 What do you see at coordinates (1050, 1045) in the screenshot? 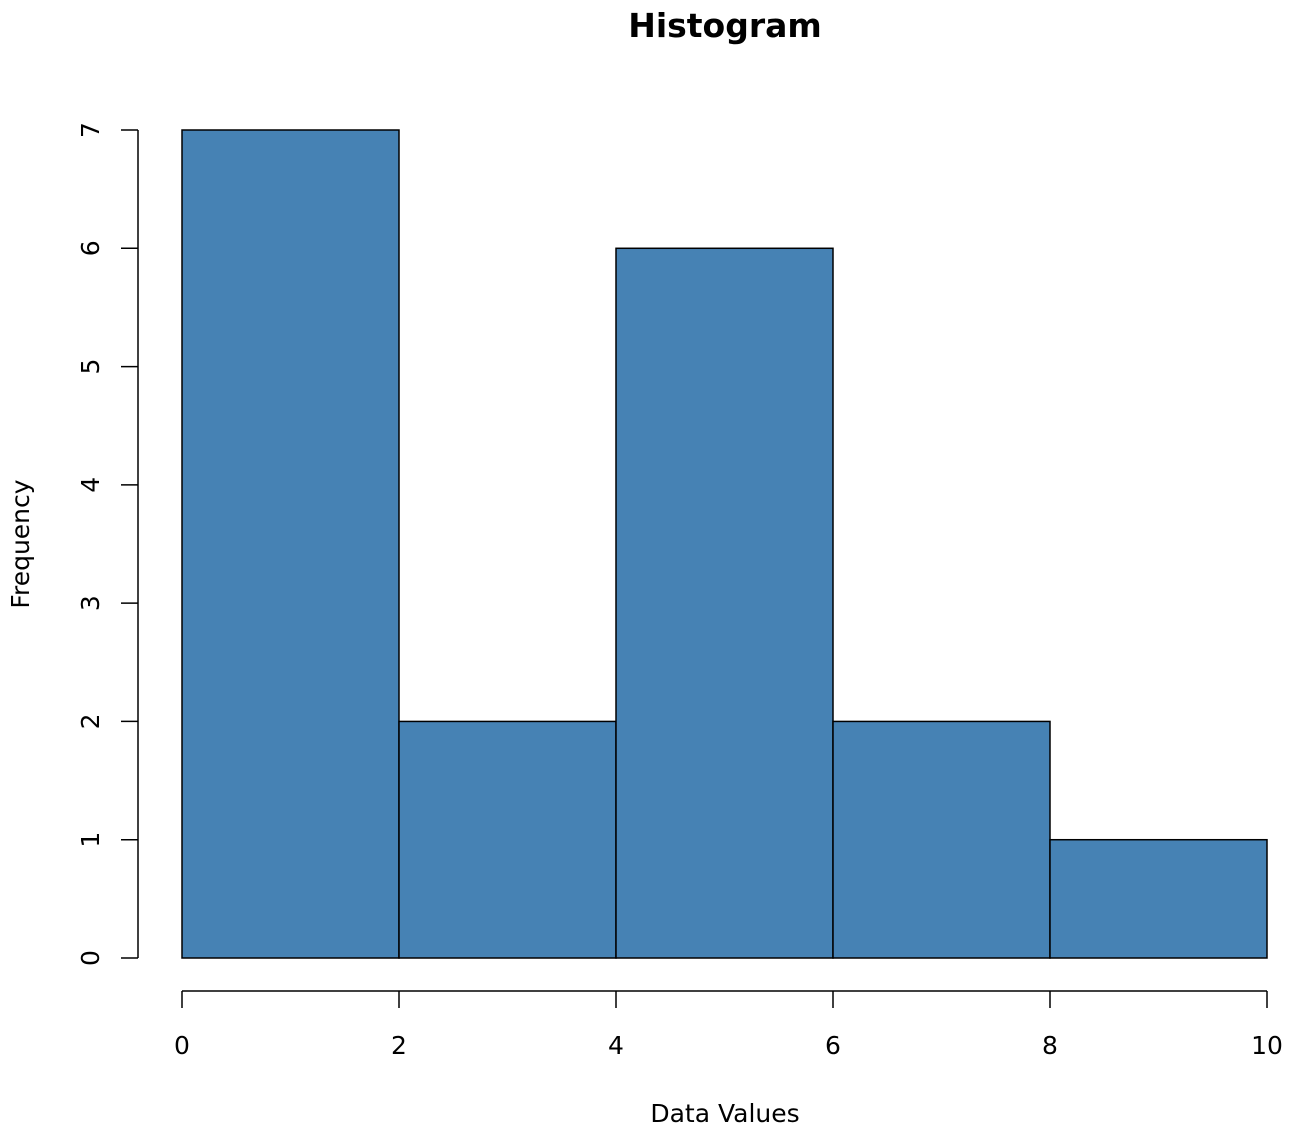
I see `x-tick-label: 8` at bounding box center [1050, 1045].